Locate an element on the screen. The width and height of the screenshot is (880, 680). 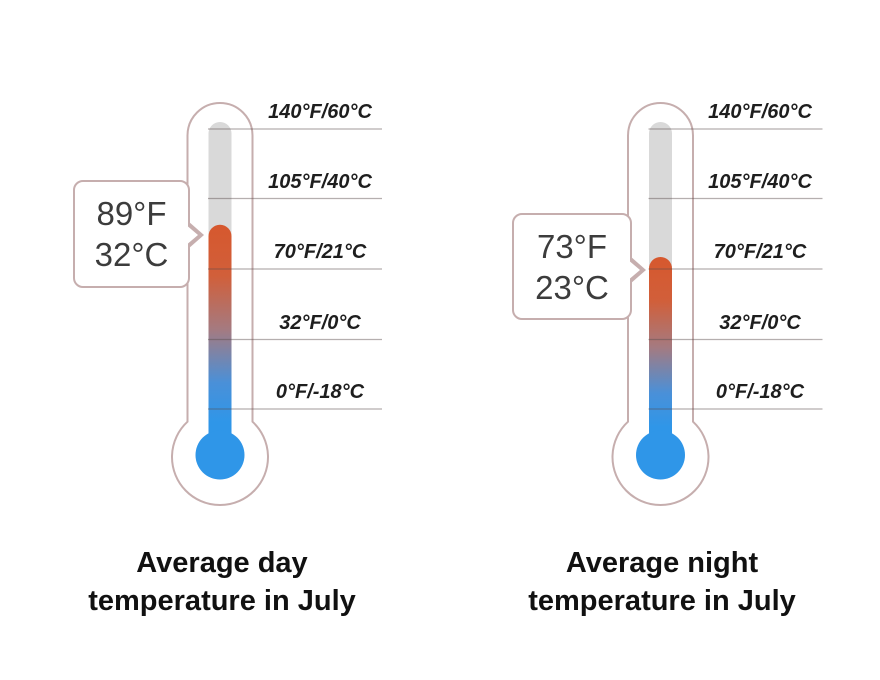
thermometer-night-shape is located at coordinates (717, 304).